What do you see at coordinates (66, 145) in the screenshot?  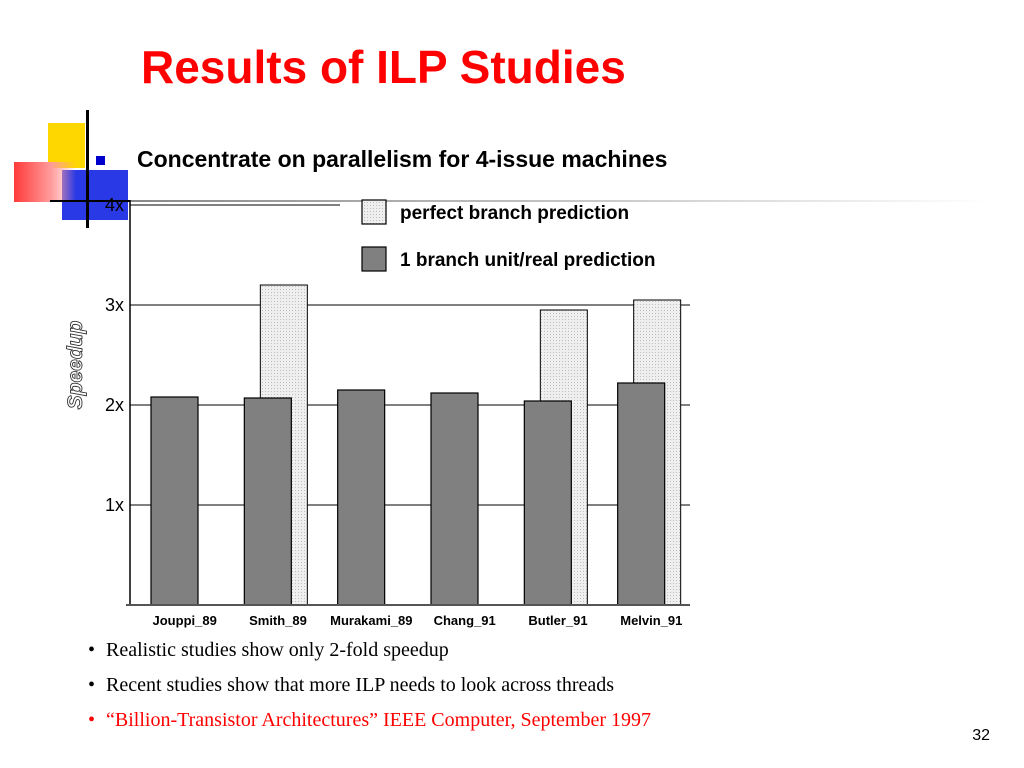 I see `decor-yellow-square` at bounding box center [66, 145].